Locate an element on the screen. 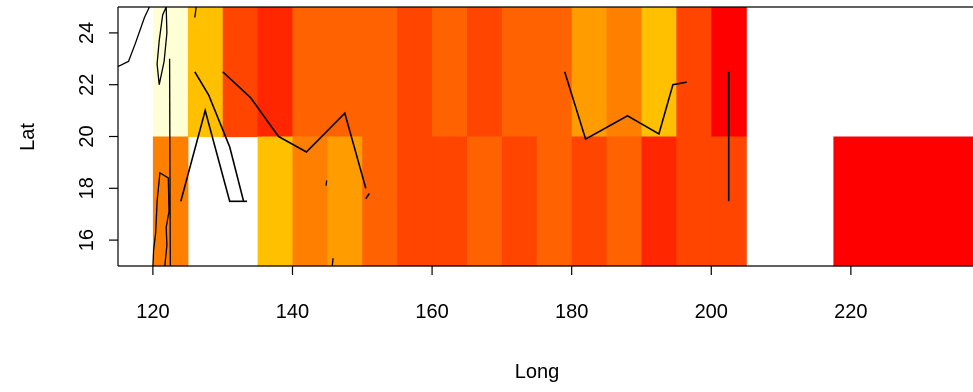  y-tick-label: 16 is located at coordinates (87, 240).